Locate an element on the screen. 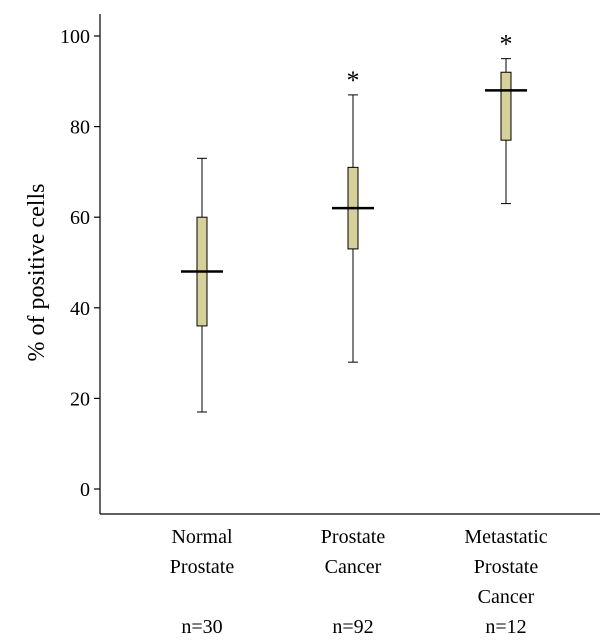  y-axis-title: % of positive cells is located at coordinates (37, 273).